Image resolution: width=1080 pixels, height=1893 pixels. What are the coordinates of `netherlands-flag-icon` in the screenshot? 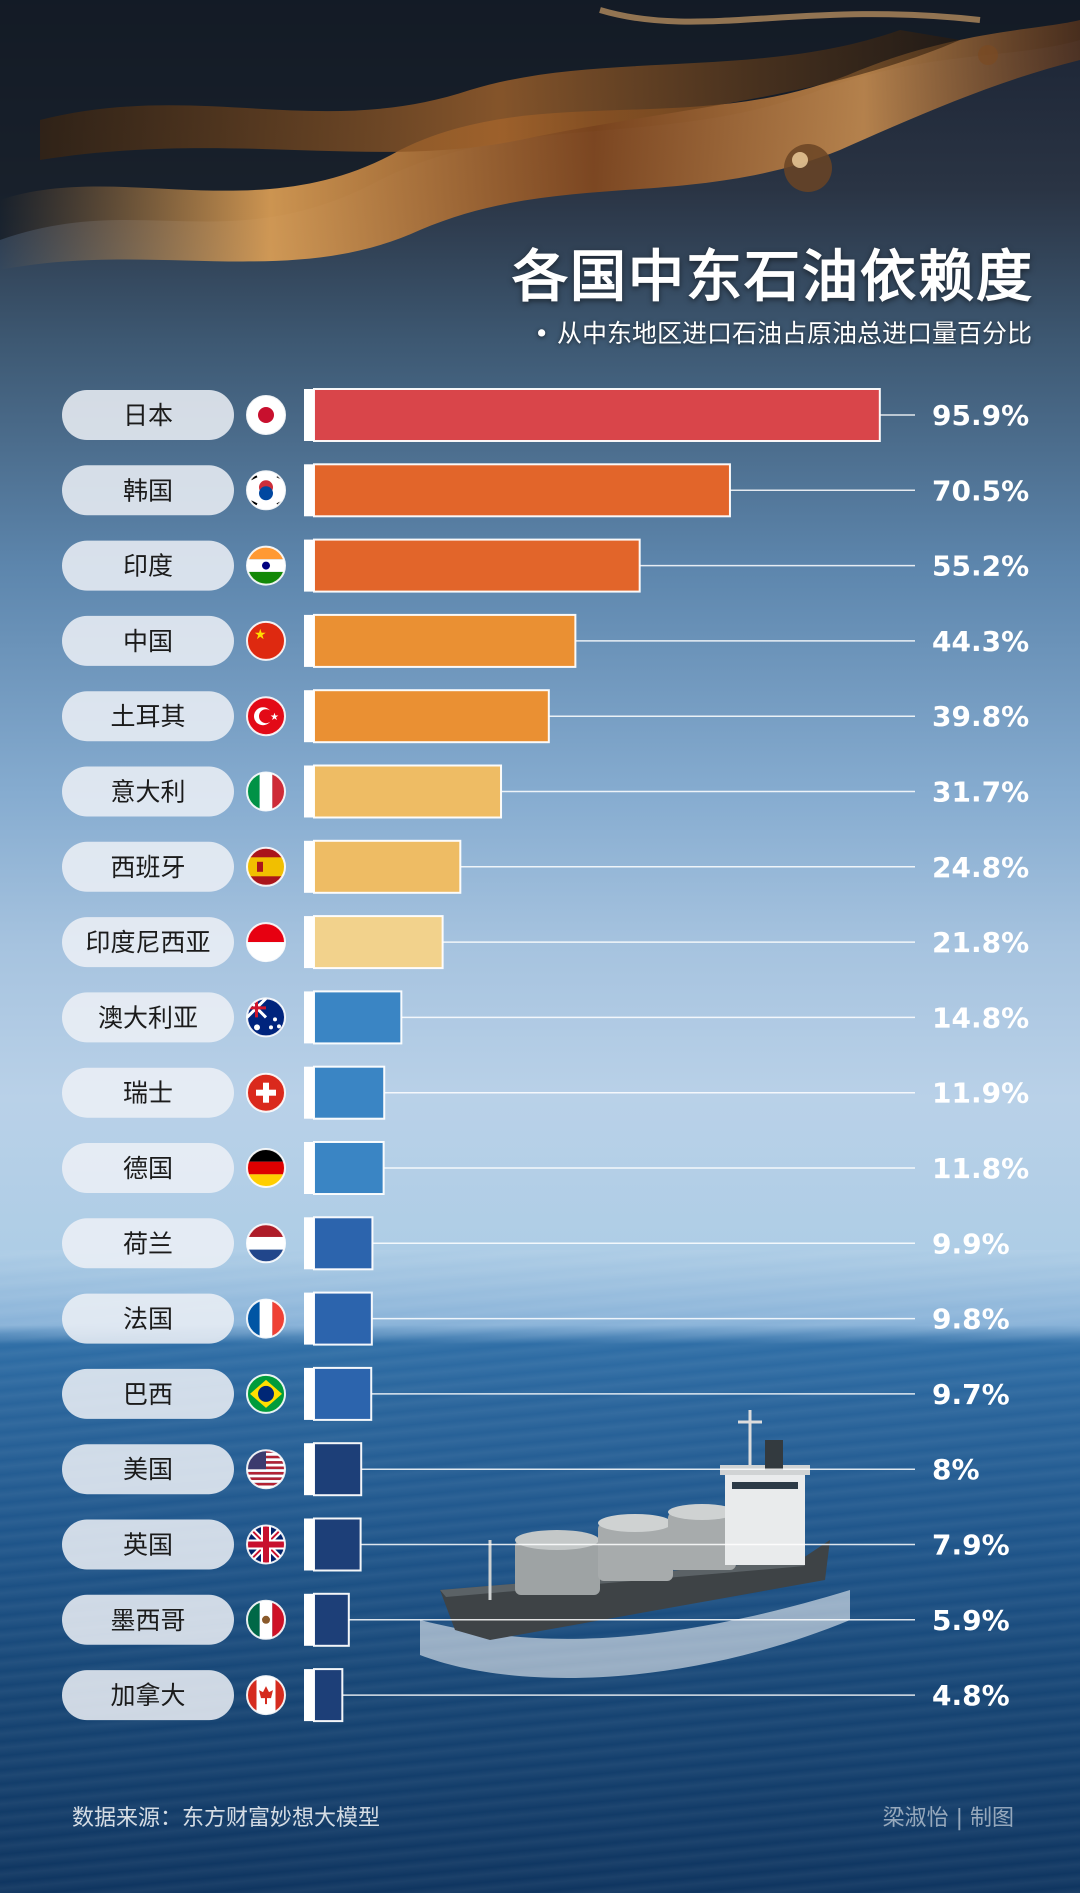 It's located at (266, 1243).